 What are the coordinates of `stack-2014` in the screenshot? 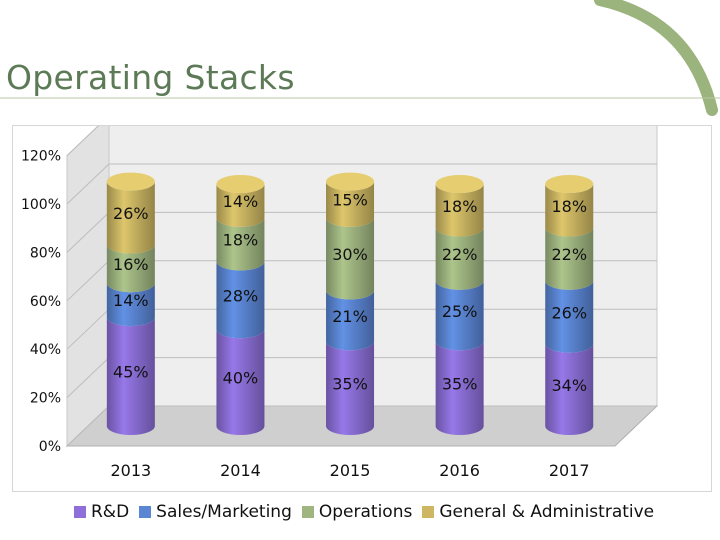 It's located at (240, 305).